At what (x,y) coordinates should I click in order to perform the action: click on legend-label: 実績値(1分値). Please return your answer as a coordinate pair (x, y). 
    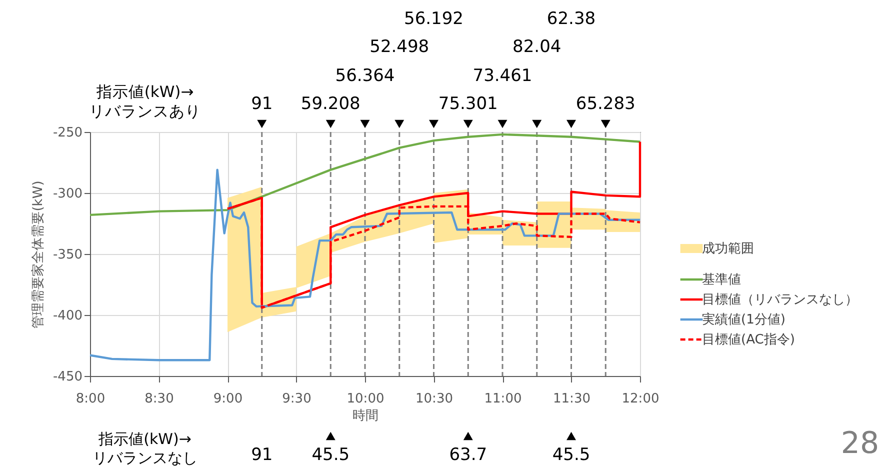
    Looking at the image, I should click on (744, 320).